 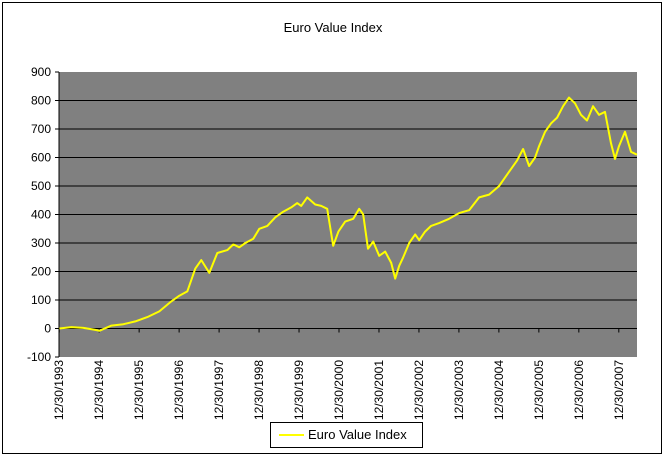 I want to click on y-tick-label: 800, so click(x=41, y=101).